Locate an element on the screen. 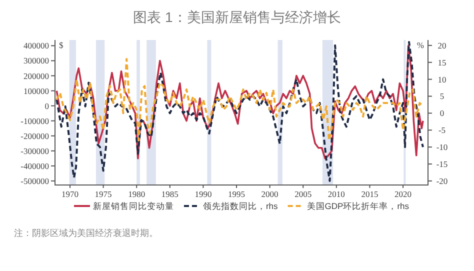 The height and width of the screenshot is (271, 474). x-tick-label: 1980 is located at coordinates (137, 194).